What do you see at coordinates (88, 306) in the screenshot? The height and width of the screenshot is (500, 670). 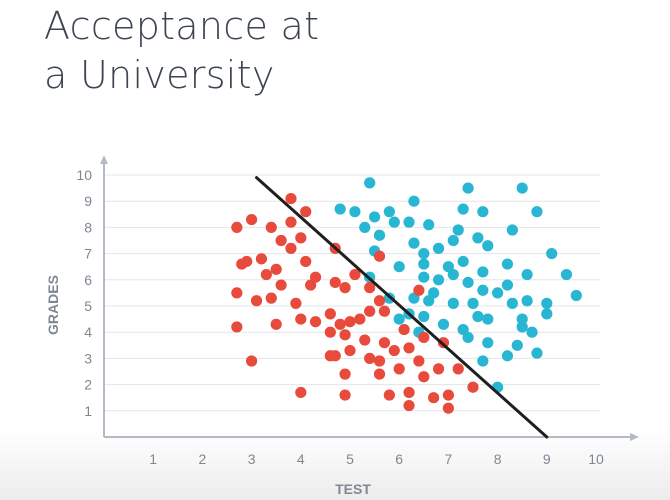 I see `y-tick-label: 5` at bounding box center [88, 306].